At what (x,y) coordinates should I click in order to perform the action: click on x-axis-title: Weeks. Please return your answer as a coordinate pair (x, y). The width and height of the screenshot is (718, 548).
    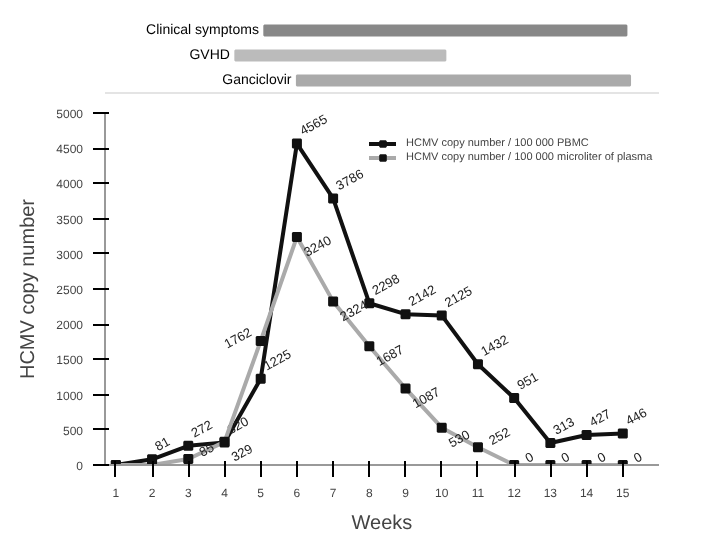
    Looking at the image, I should click on (382, 524).